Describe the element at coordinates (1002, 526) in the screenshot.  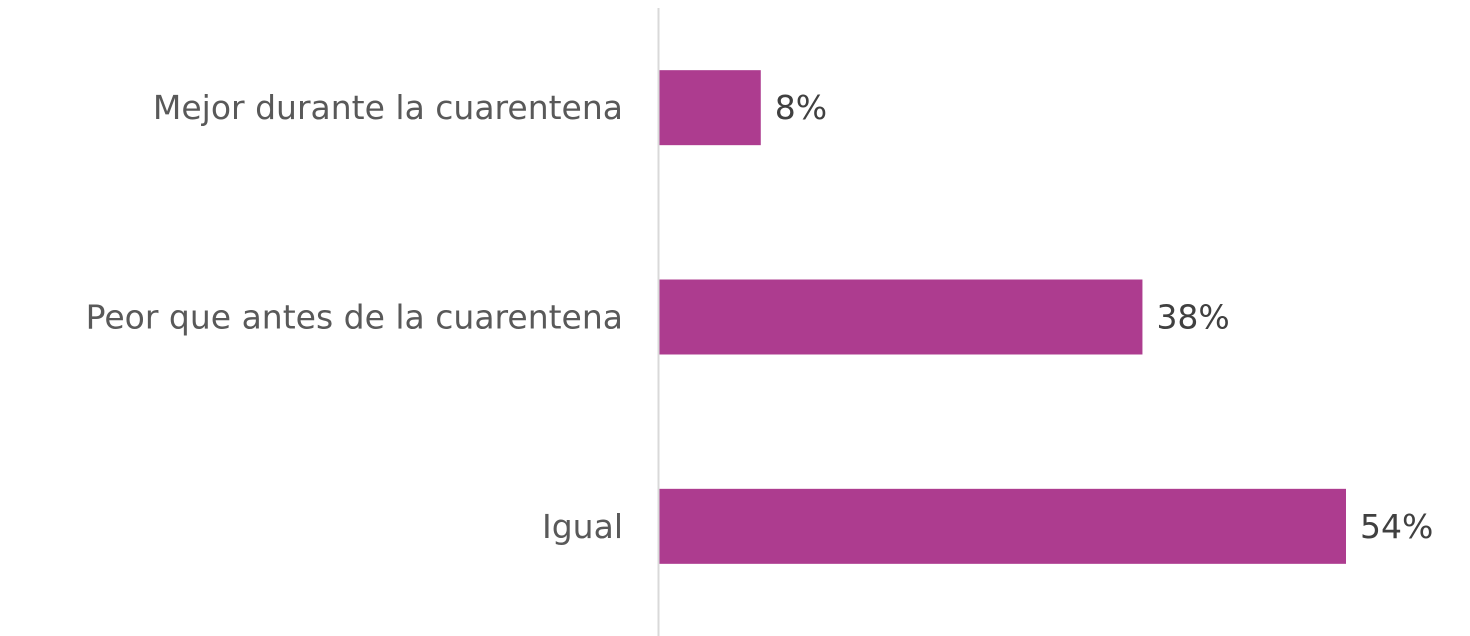
I see `bar-igual` at that location.